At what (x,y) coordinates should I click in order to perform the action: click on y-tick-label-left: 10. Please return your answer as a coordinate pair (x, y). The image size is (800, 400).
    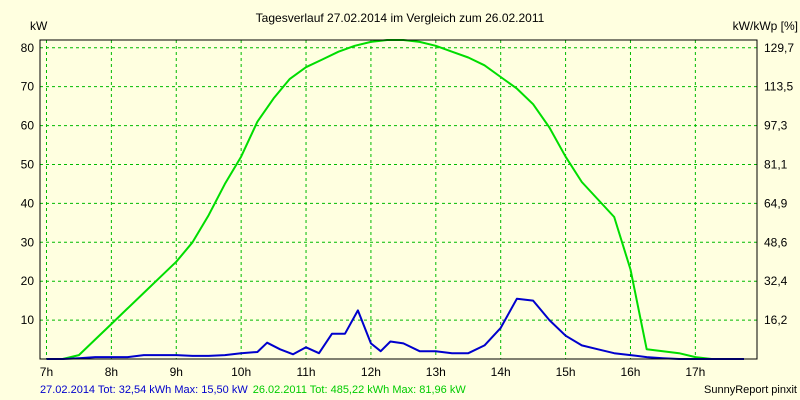
    Looking at the image, I should click on (28, 320).